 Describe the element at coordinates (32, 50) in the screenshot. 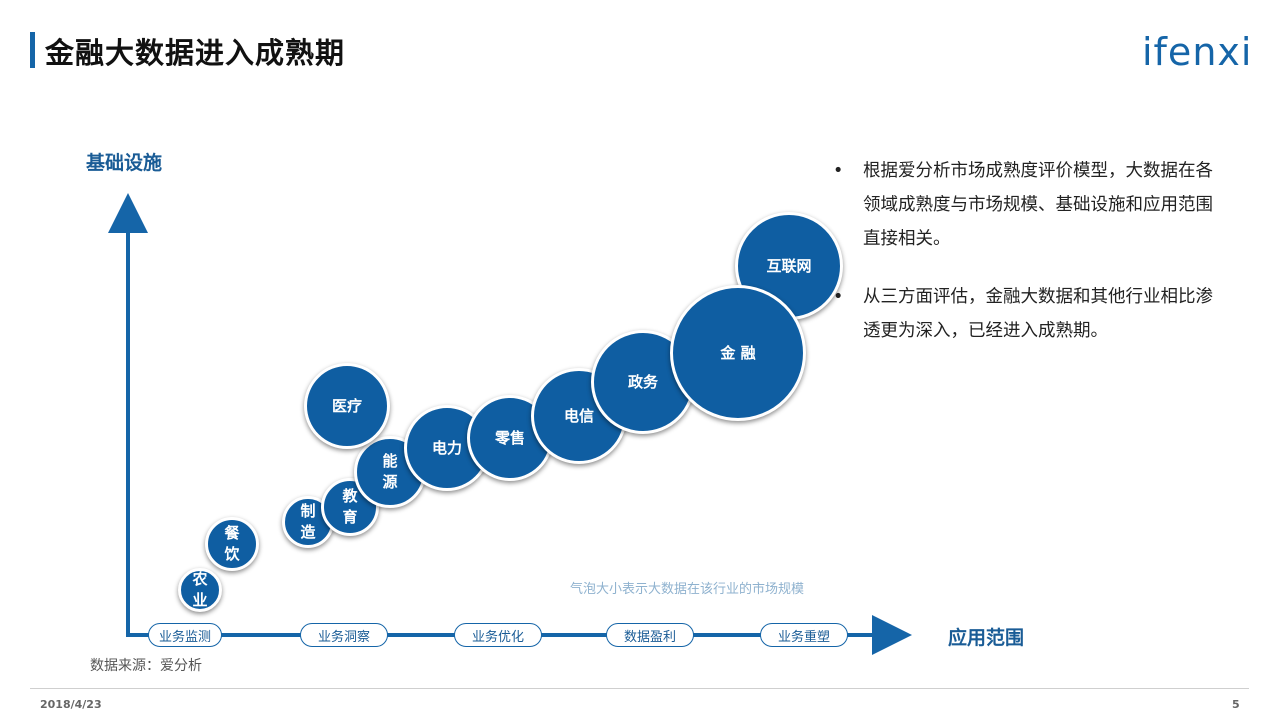

I see `title-accent-bar` at that location.